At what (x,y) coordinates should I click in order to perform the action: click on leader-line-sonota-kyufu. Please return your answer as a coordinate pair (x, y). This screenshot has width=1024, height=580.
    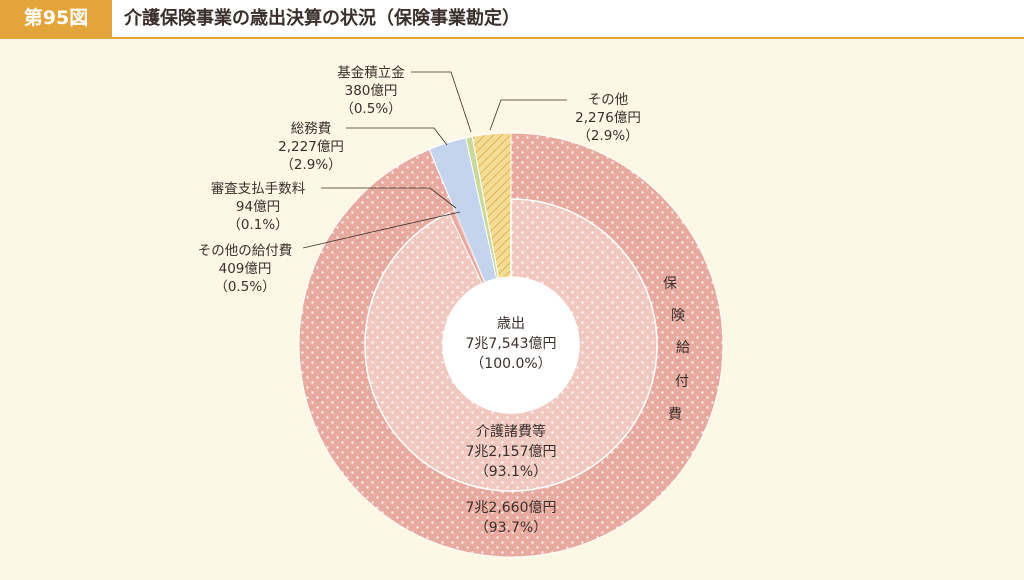
    Looking at the image, I should click on (381, 230).